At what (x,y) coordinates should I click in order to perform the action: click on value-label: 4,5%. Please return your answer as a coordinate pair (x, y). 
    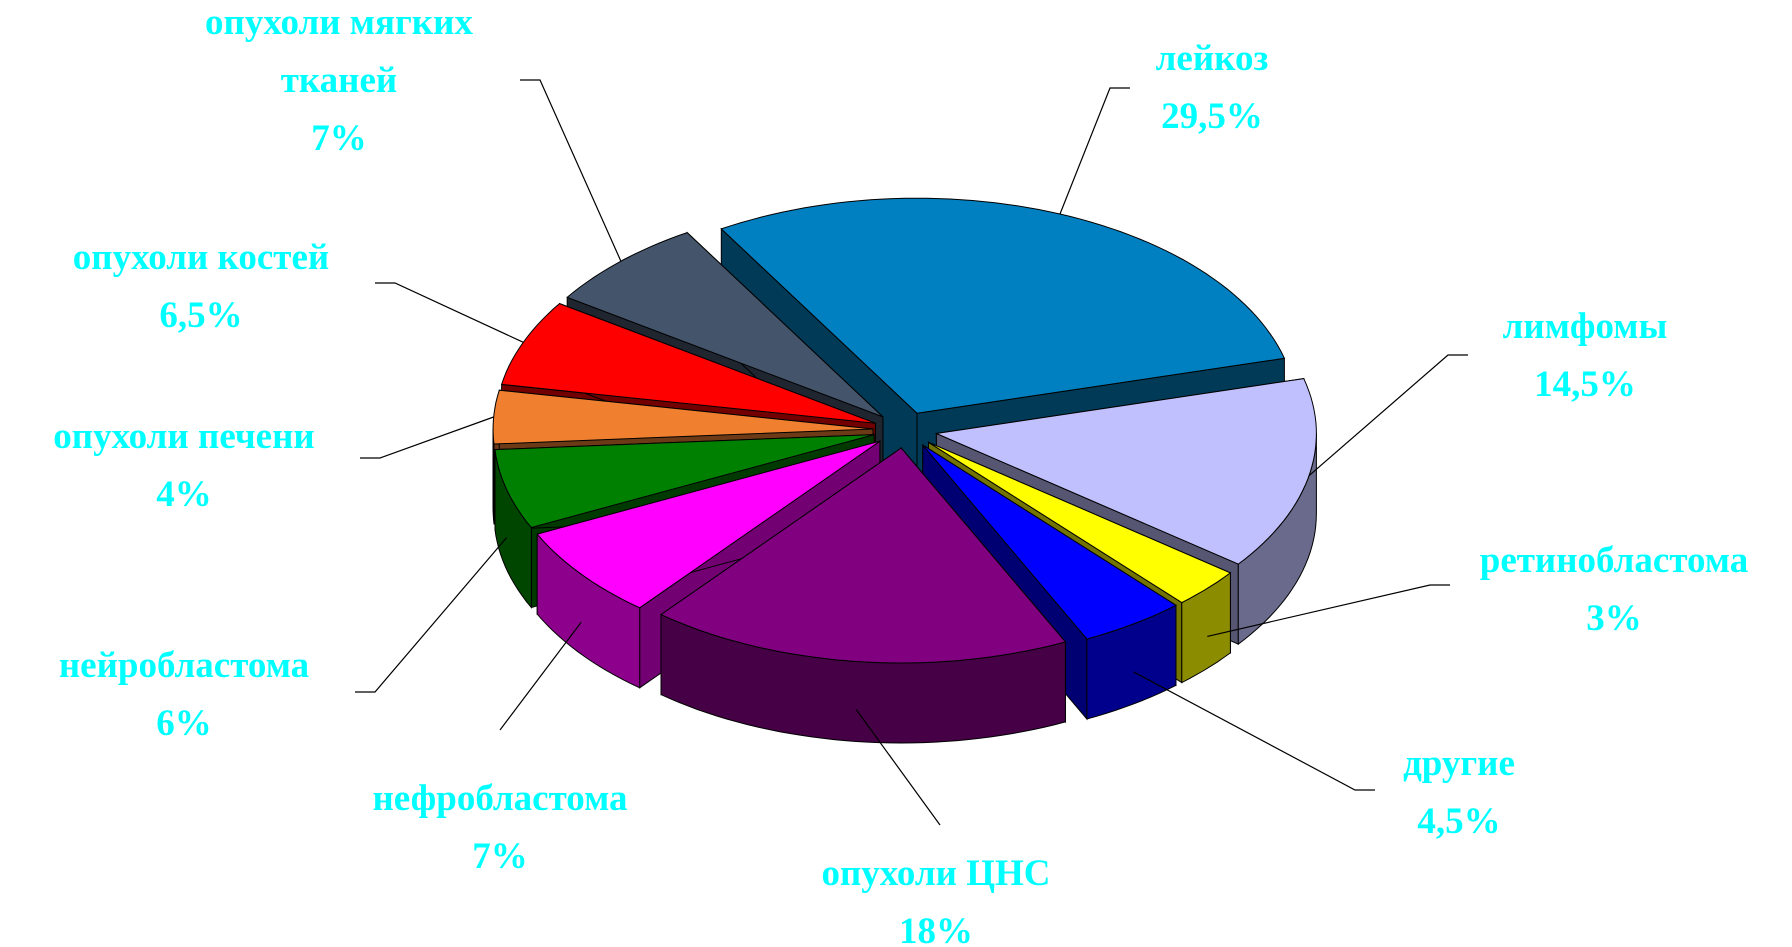
    Looking at the image, I should click on (1459, 821).